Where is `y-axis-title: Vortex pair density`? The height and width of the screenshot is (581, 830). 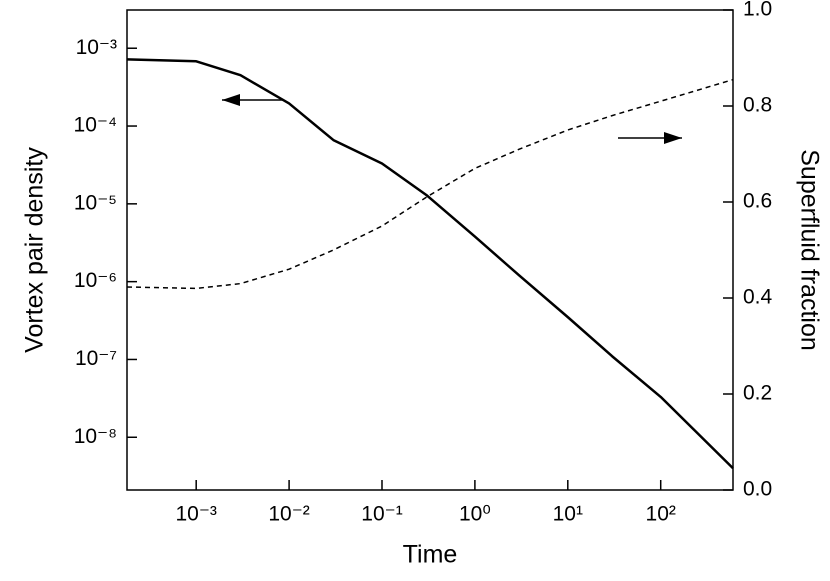 y-axis-title: Vortex pair density is located at coordinates (35, 250).